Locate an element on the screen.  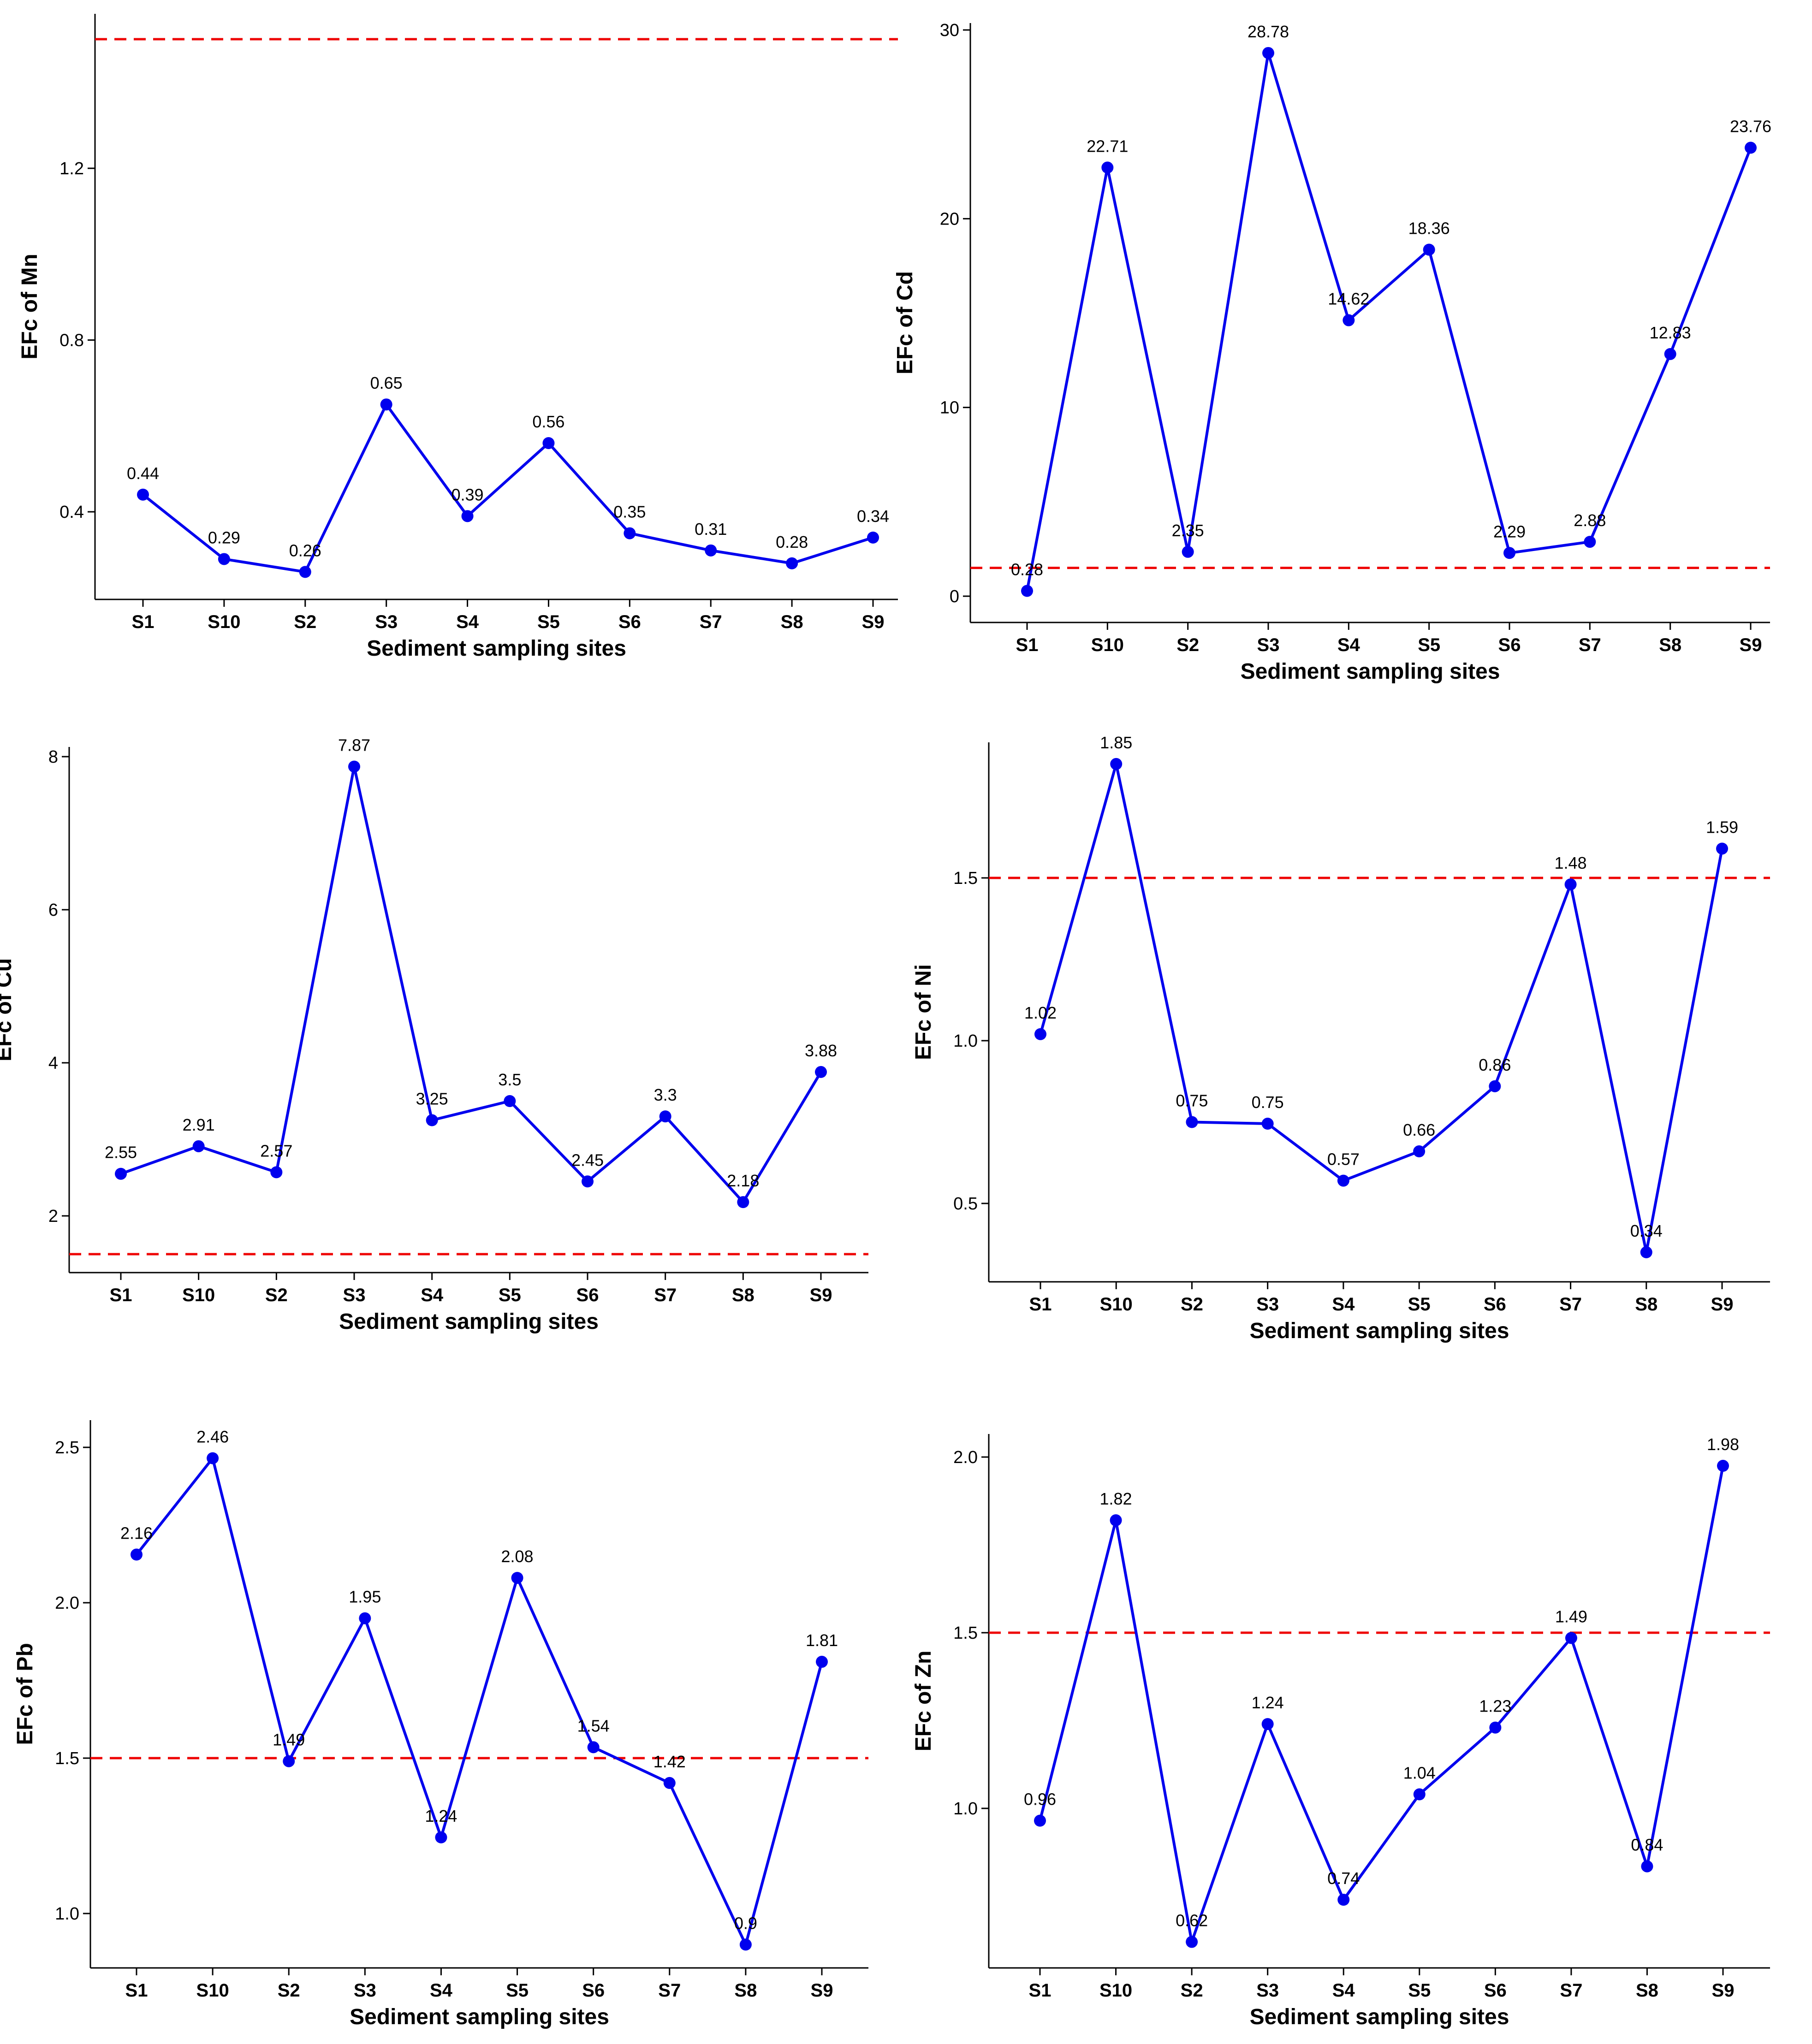
data-label: 28.78 is located at coordinates (1268, 32).